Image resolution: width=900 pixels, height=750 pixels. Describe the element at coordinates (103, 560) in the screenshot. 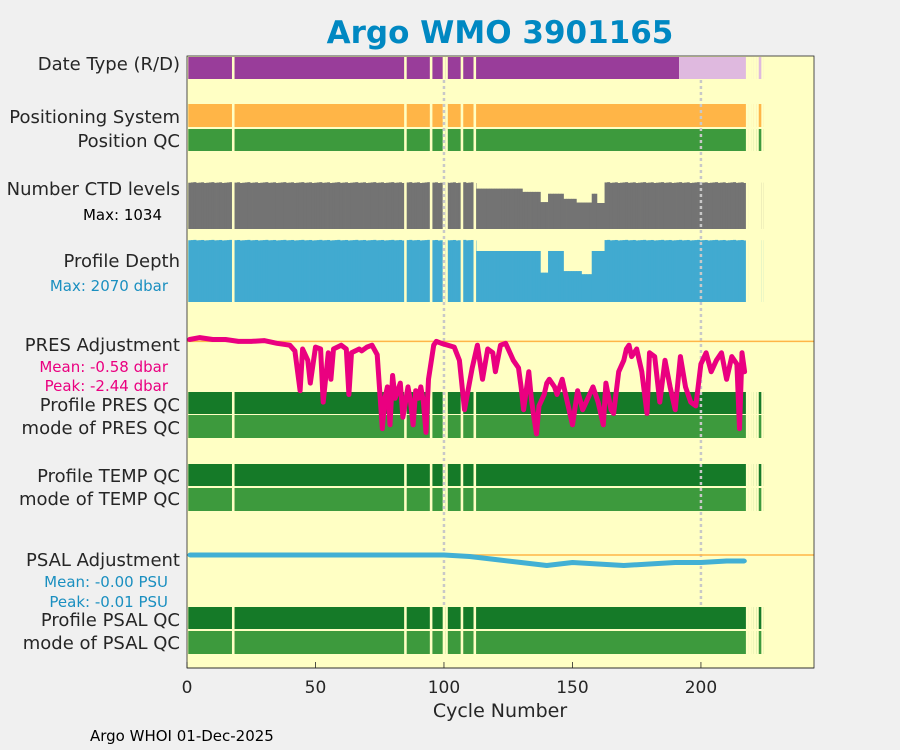

I see `label-psal-adjustment: PSAL Adjustment` at that location.